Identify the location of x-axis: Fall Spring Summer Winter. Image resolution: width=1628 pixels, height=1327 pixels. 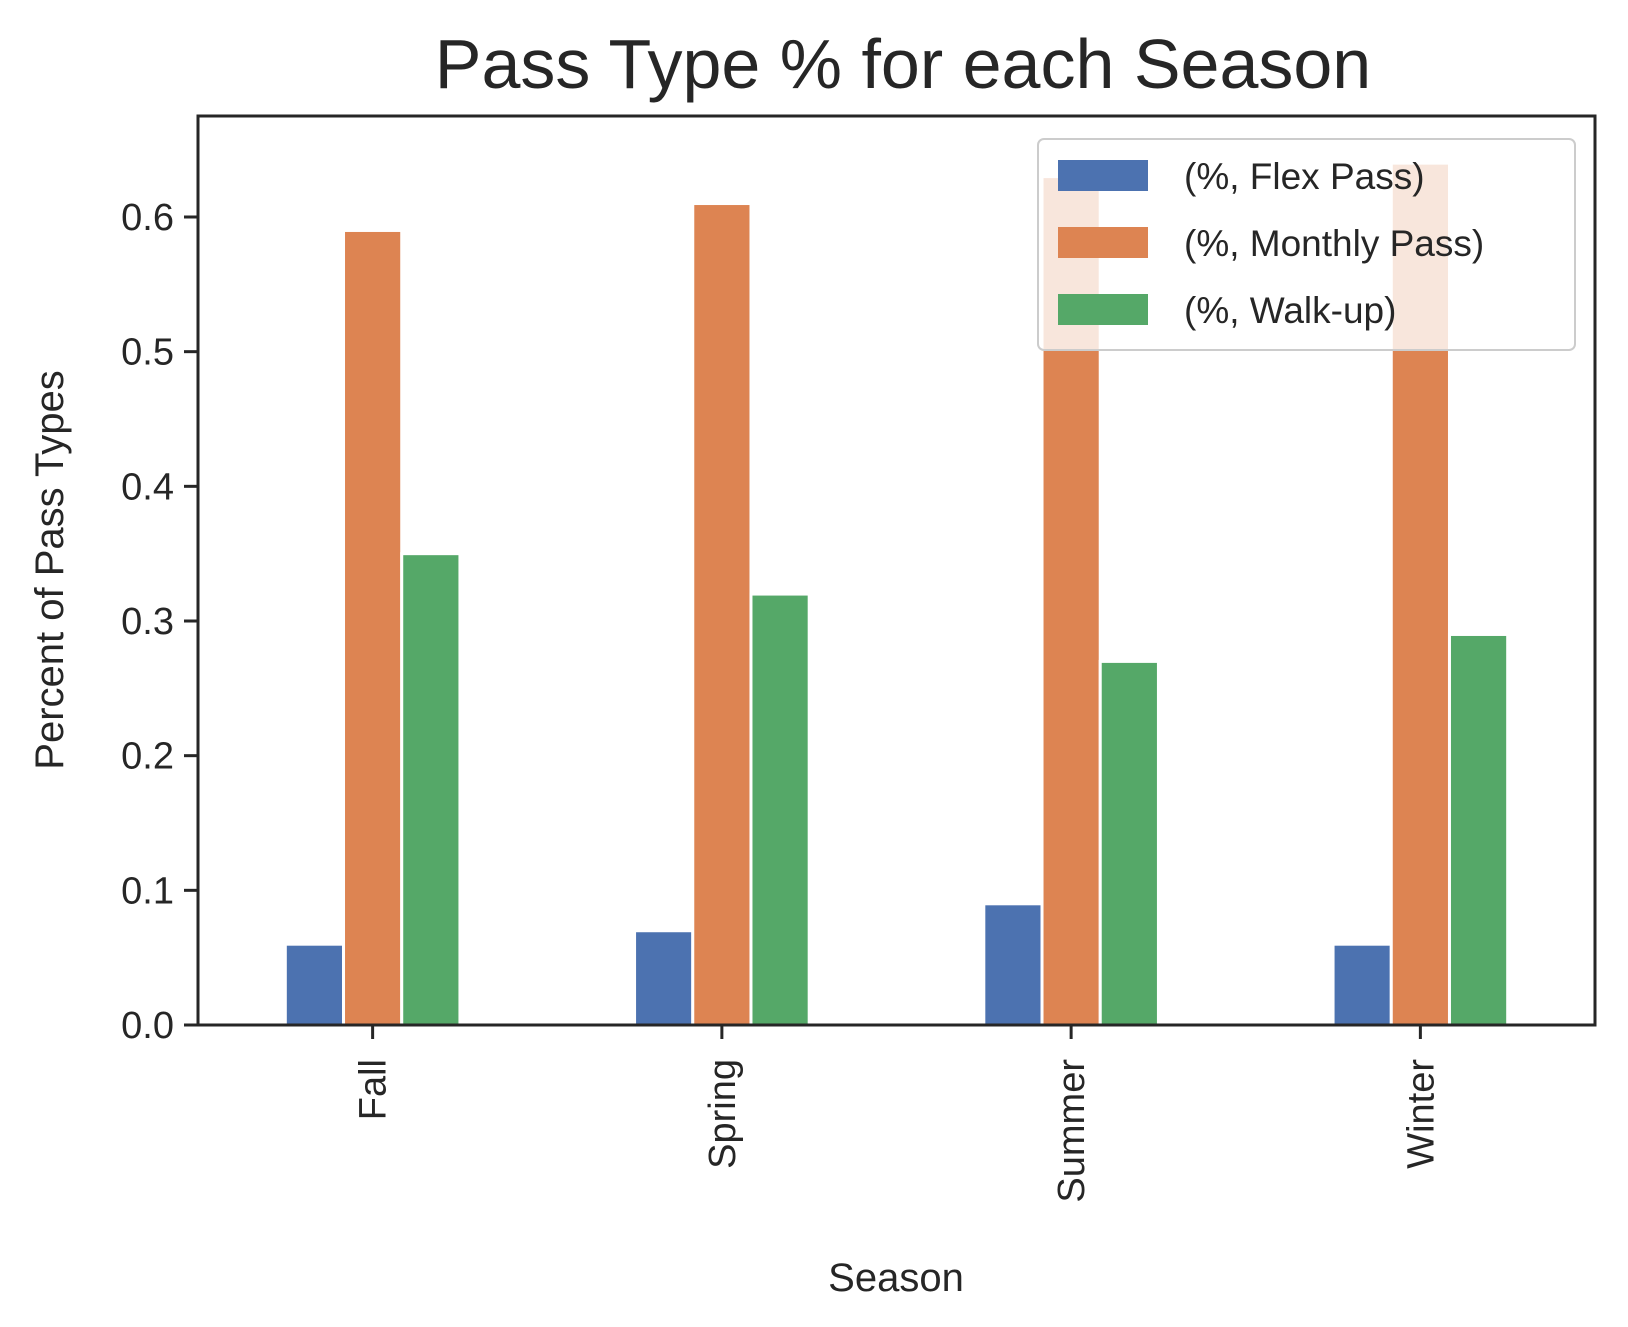
(897, 1114).